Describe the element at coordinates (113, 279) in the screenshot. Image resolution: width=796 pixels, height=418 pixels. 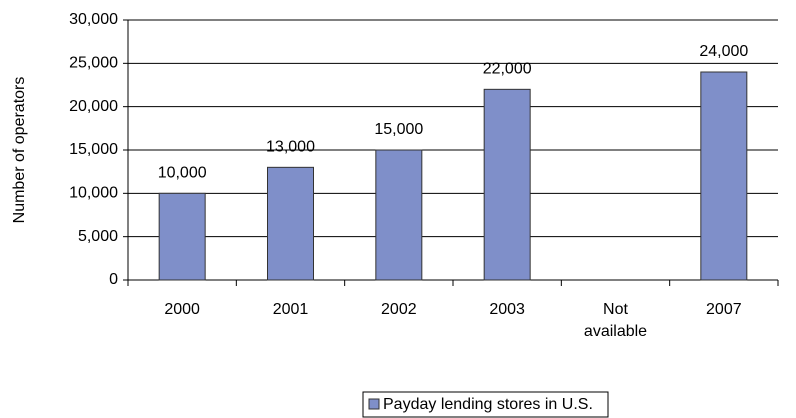
I see `y-tick-label: 0` at that location.